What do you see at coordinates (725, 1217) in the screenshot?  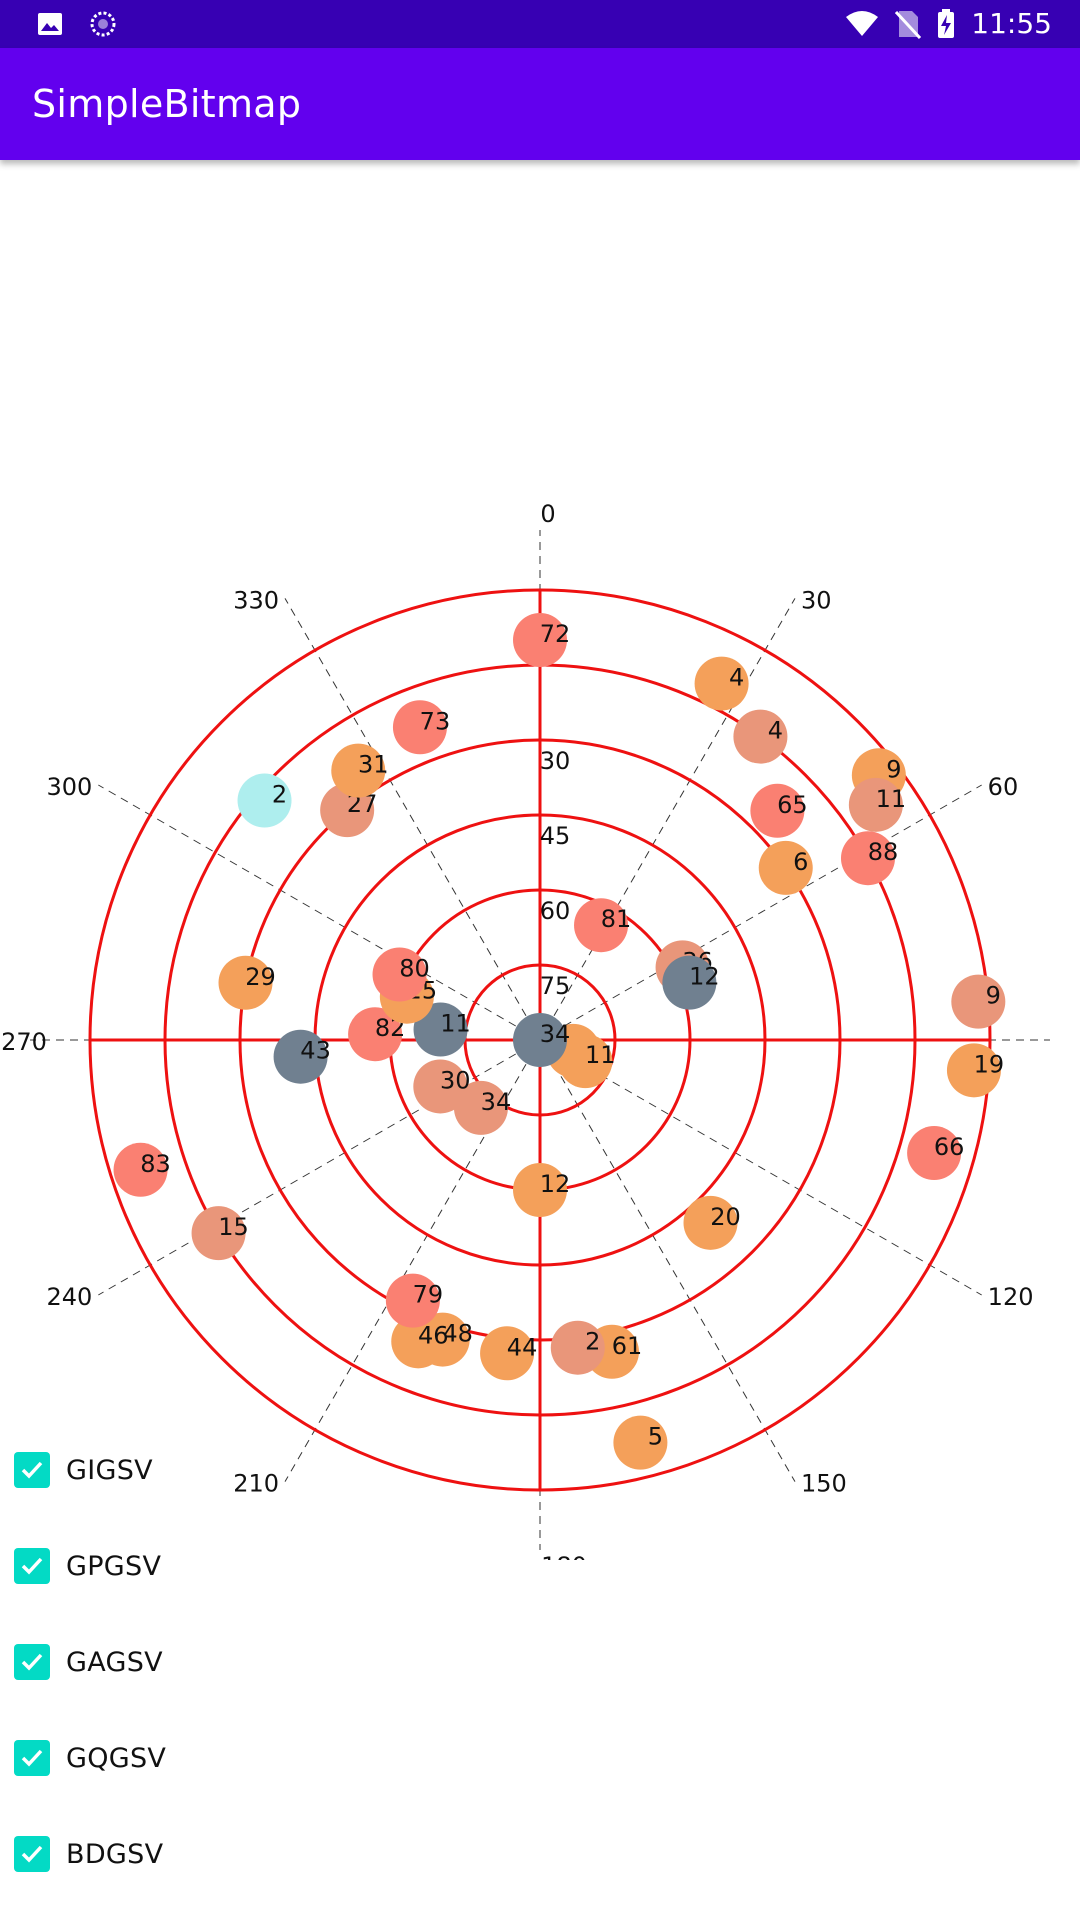 I see `satellite-id: 20` at bounding box center [725, 1217].